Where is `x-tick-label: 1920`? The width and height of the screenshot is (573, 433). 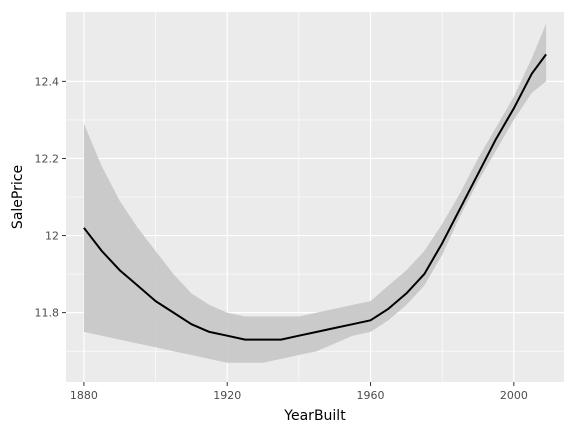 x-tick-label: 1920 is located at coordinates (227, 395).